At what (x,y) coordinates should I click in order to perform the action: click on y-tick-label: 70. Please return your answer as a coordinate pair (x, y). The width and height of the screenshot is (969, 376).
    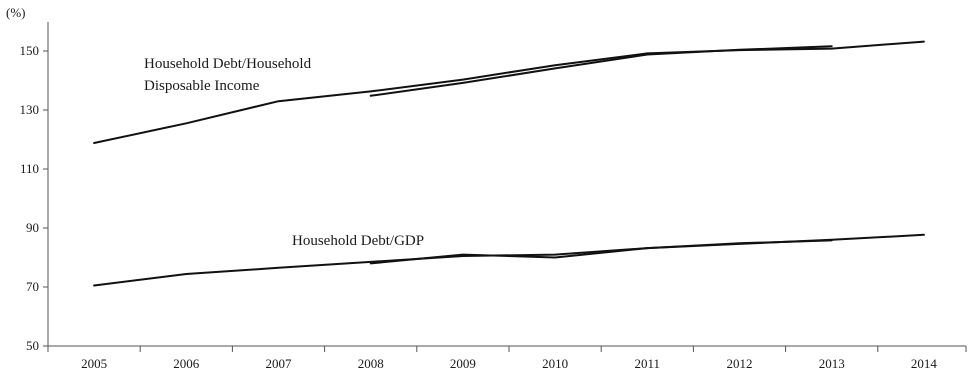
    Looking at the image, I should click on (32, 286).